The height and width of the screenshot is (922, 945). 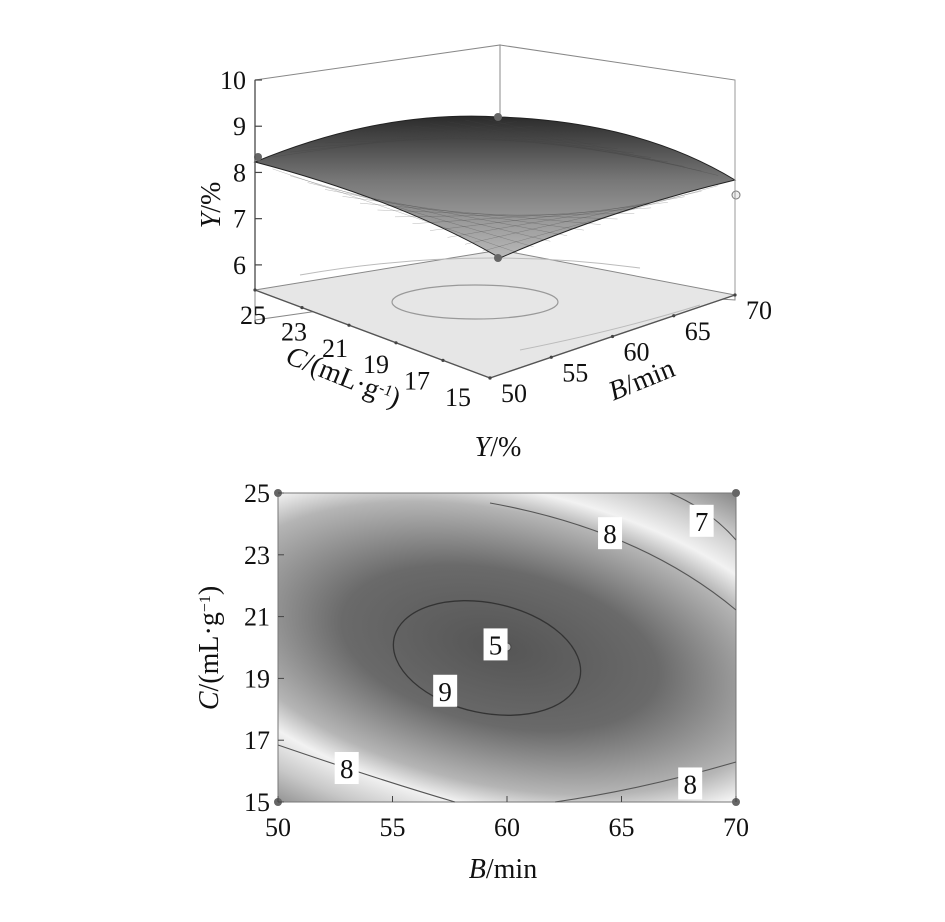 I want to click on y-axis-label-var: C, so click(x=209, y=700).